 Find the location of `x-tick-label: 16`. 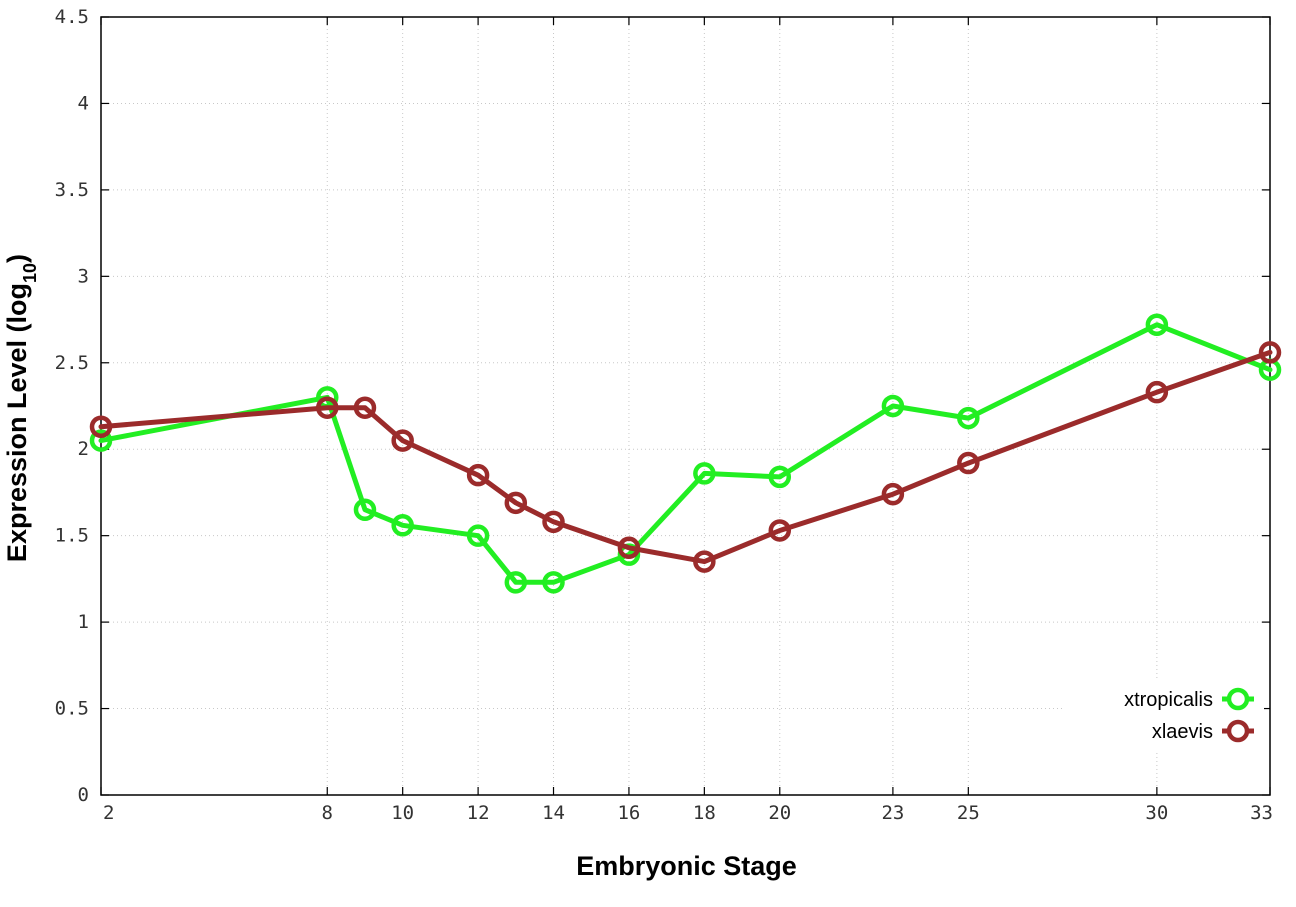

x-tick-label: 16 is located at coordinates (628, 813).